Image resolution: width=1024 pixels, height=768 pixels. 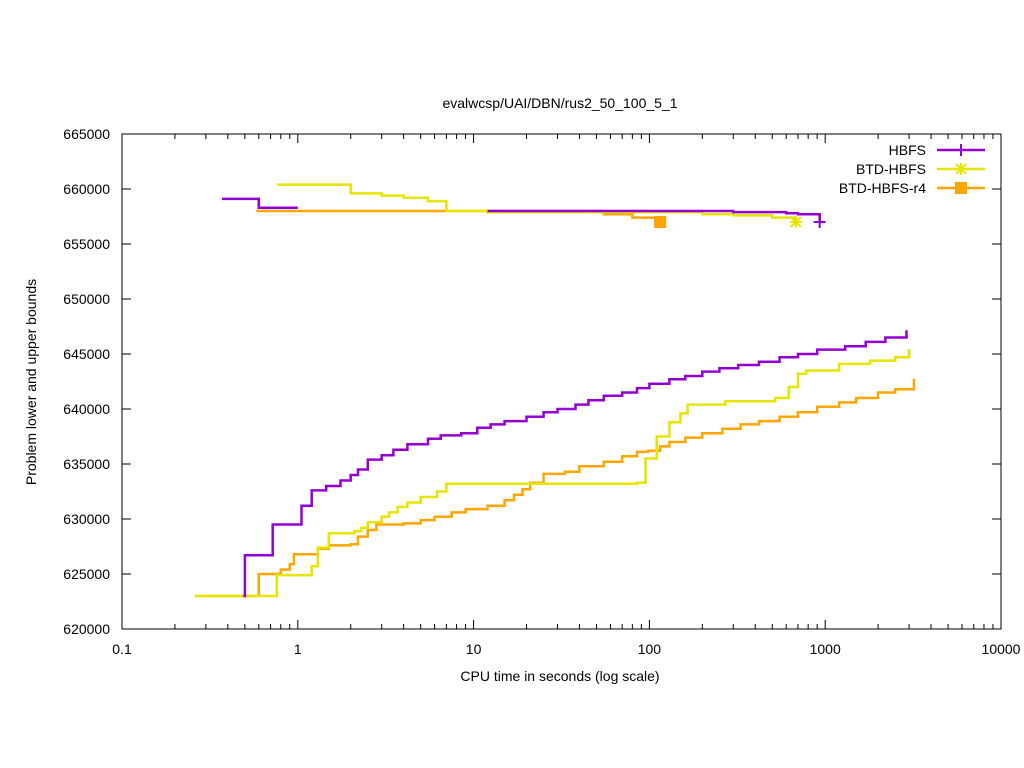 What do you see at coordinates (650, 649) in the screenshot?
I see `x-tick-label: 100` at bounding box center [650, 649].